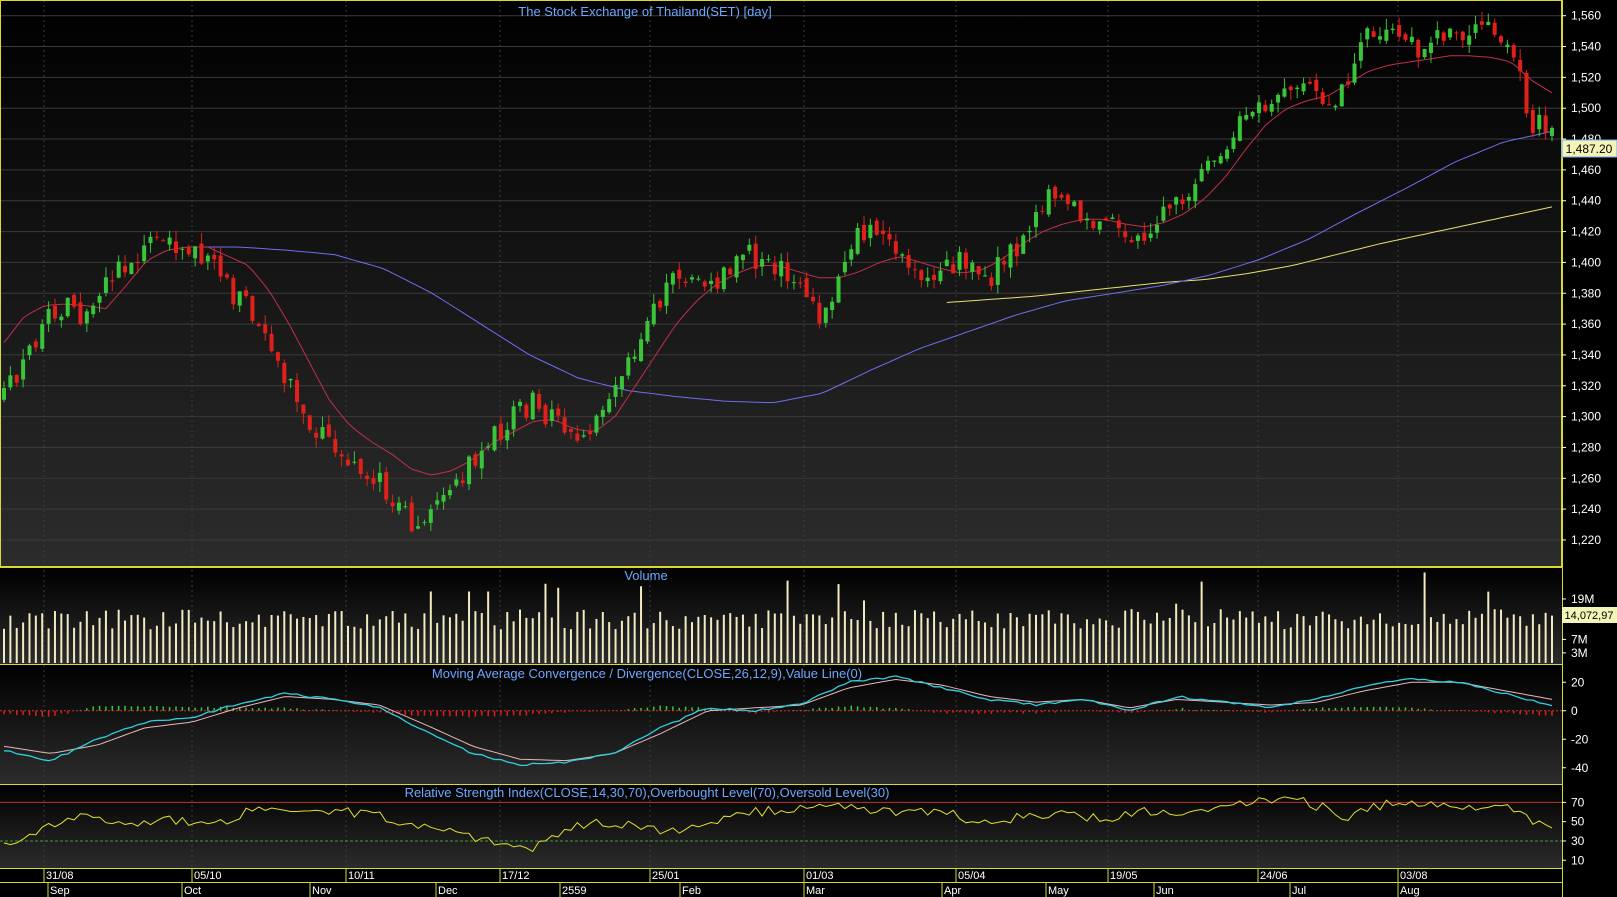 The width and height of the screenshot is (1617, 897). What do you see at coordinates (1586, 355) in the screenshot?
I see `price-tick-label: 1,340` at bounding box center [1586, 355].